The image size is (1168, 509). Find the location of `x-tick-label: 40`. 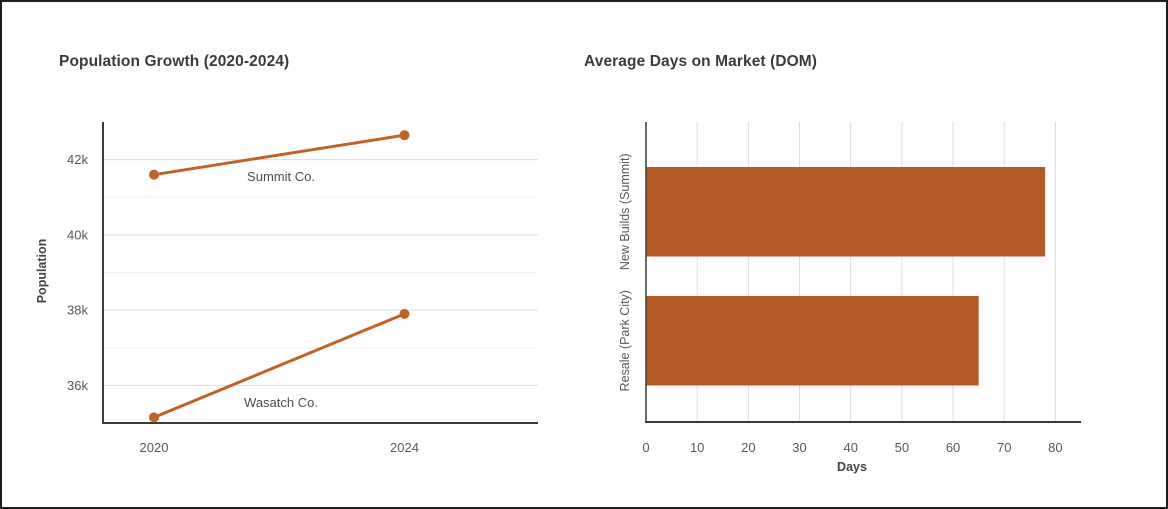

x-tick-label: 40 is located at coordinates (850, 447).